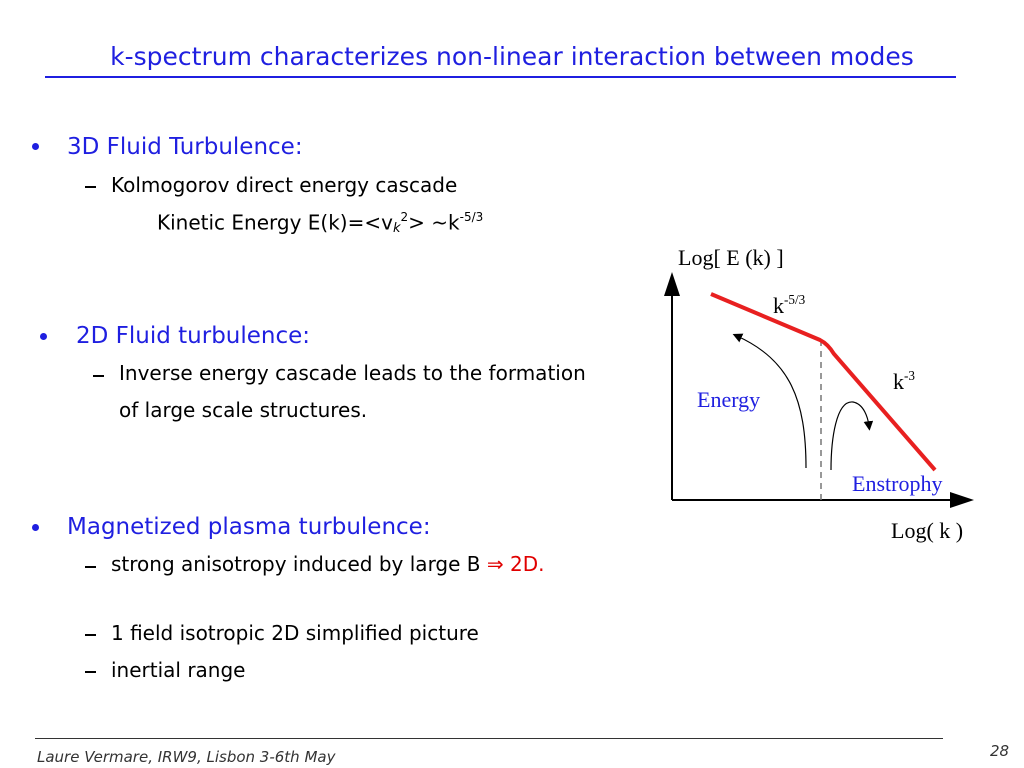  I want to click on sub-item: inertial range, so click(178, 670).